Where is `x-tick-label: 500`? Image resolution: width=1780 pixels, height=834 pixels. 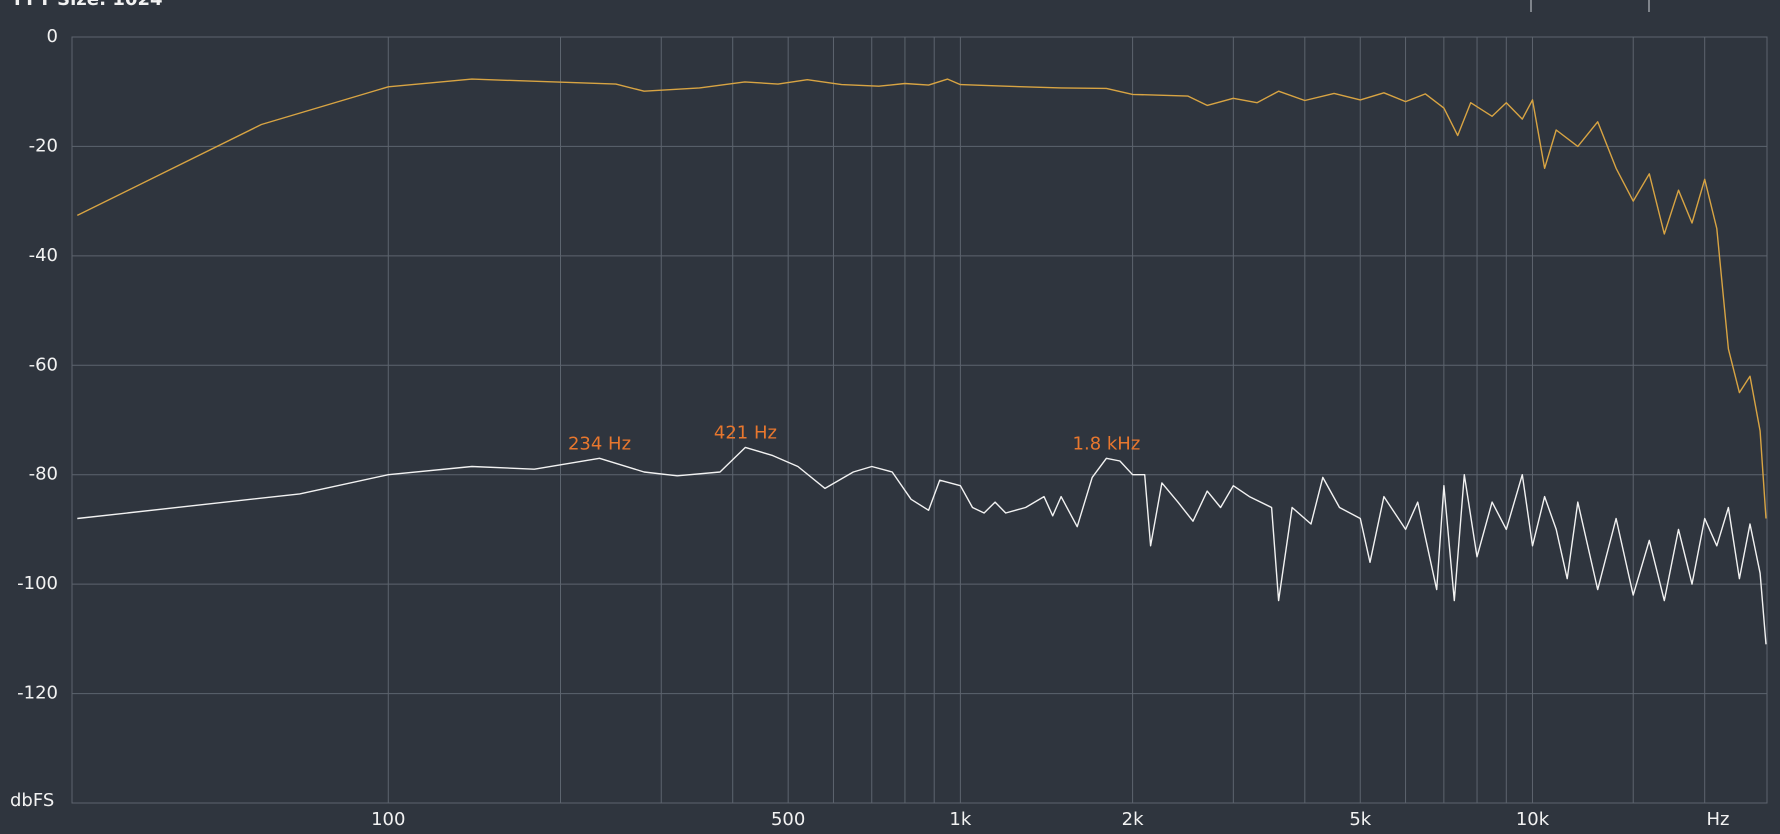 x-tick-label: 500 is located at coordinates (788, 819).